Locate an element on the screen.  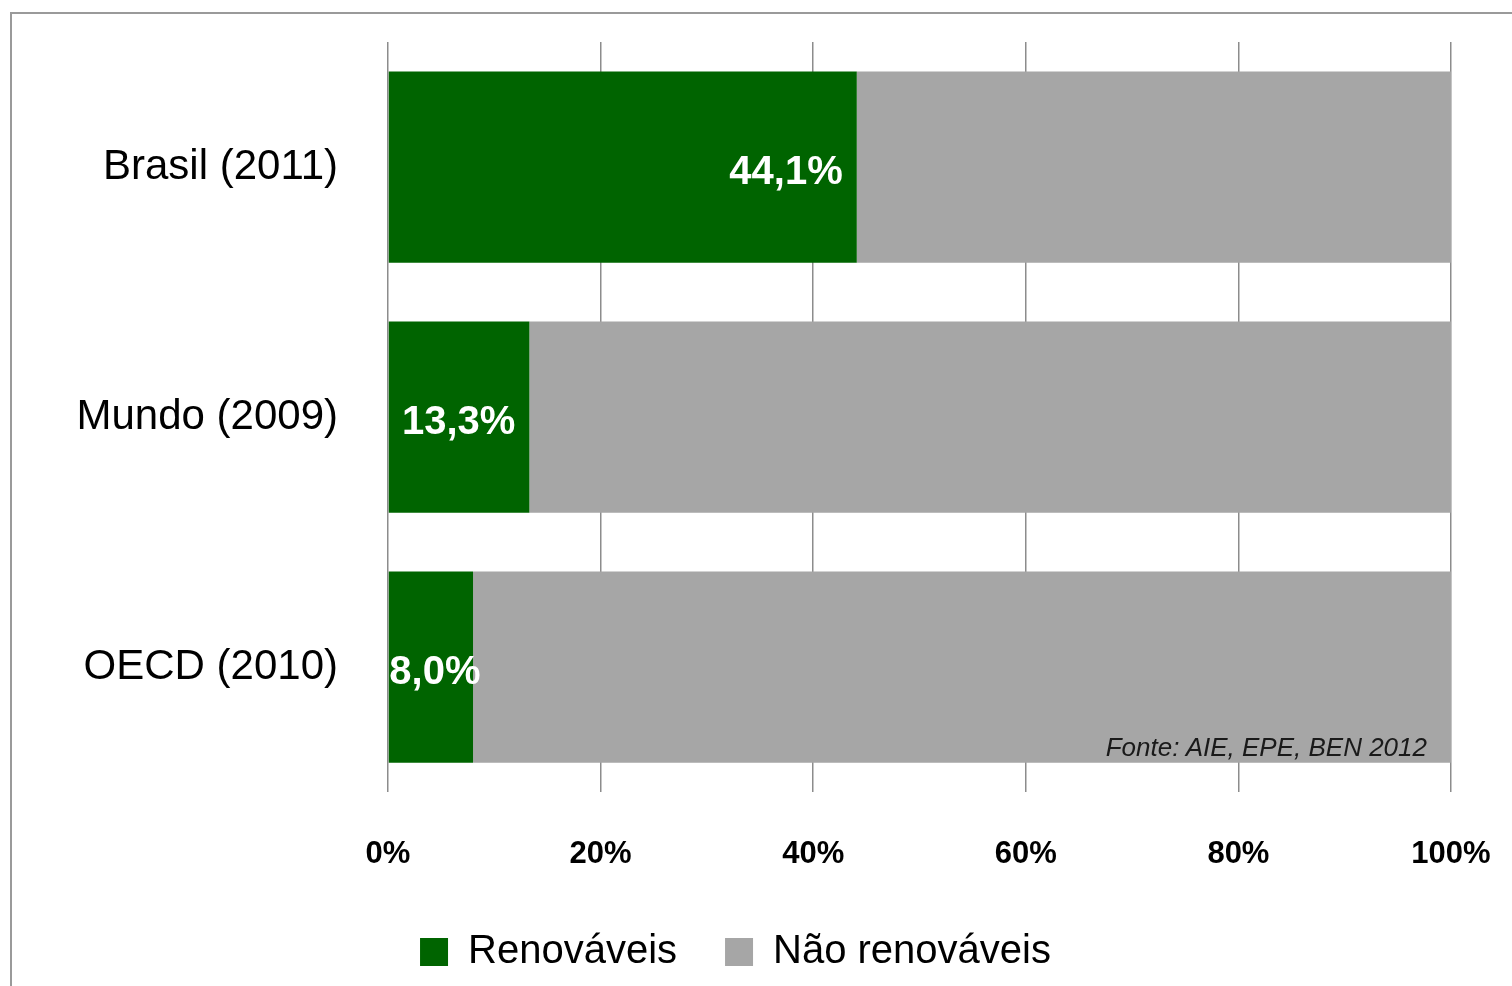
x-tick-label: 20% is located at coordinates (600, 853).